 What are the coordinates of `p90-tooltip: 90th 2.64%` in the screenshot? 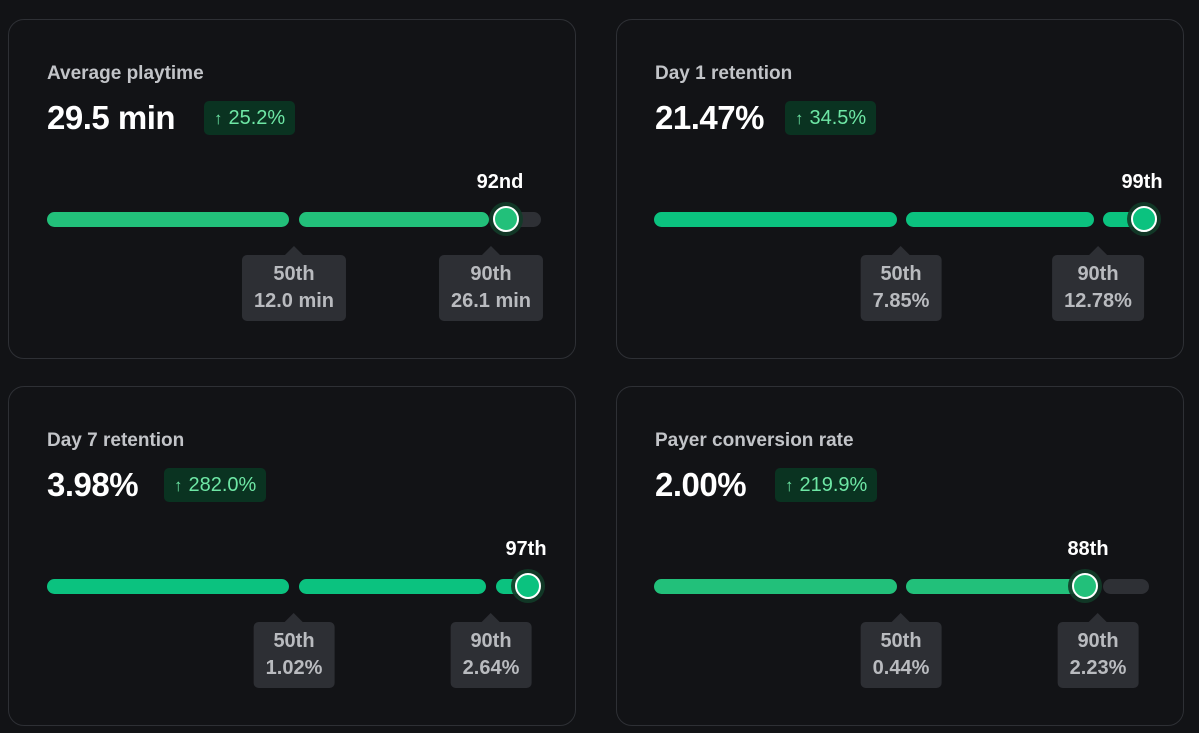 It's located at (491, 650).